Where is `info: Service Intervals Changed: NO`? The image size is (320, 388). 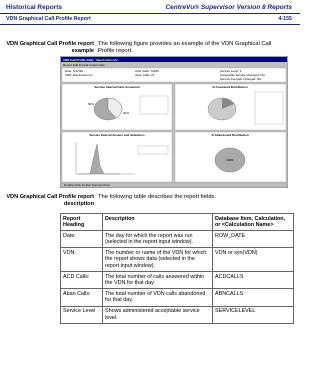
info: Service Intervals Changed: NO is located at coordinates (241, 79).